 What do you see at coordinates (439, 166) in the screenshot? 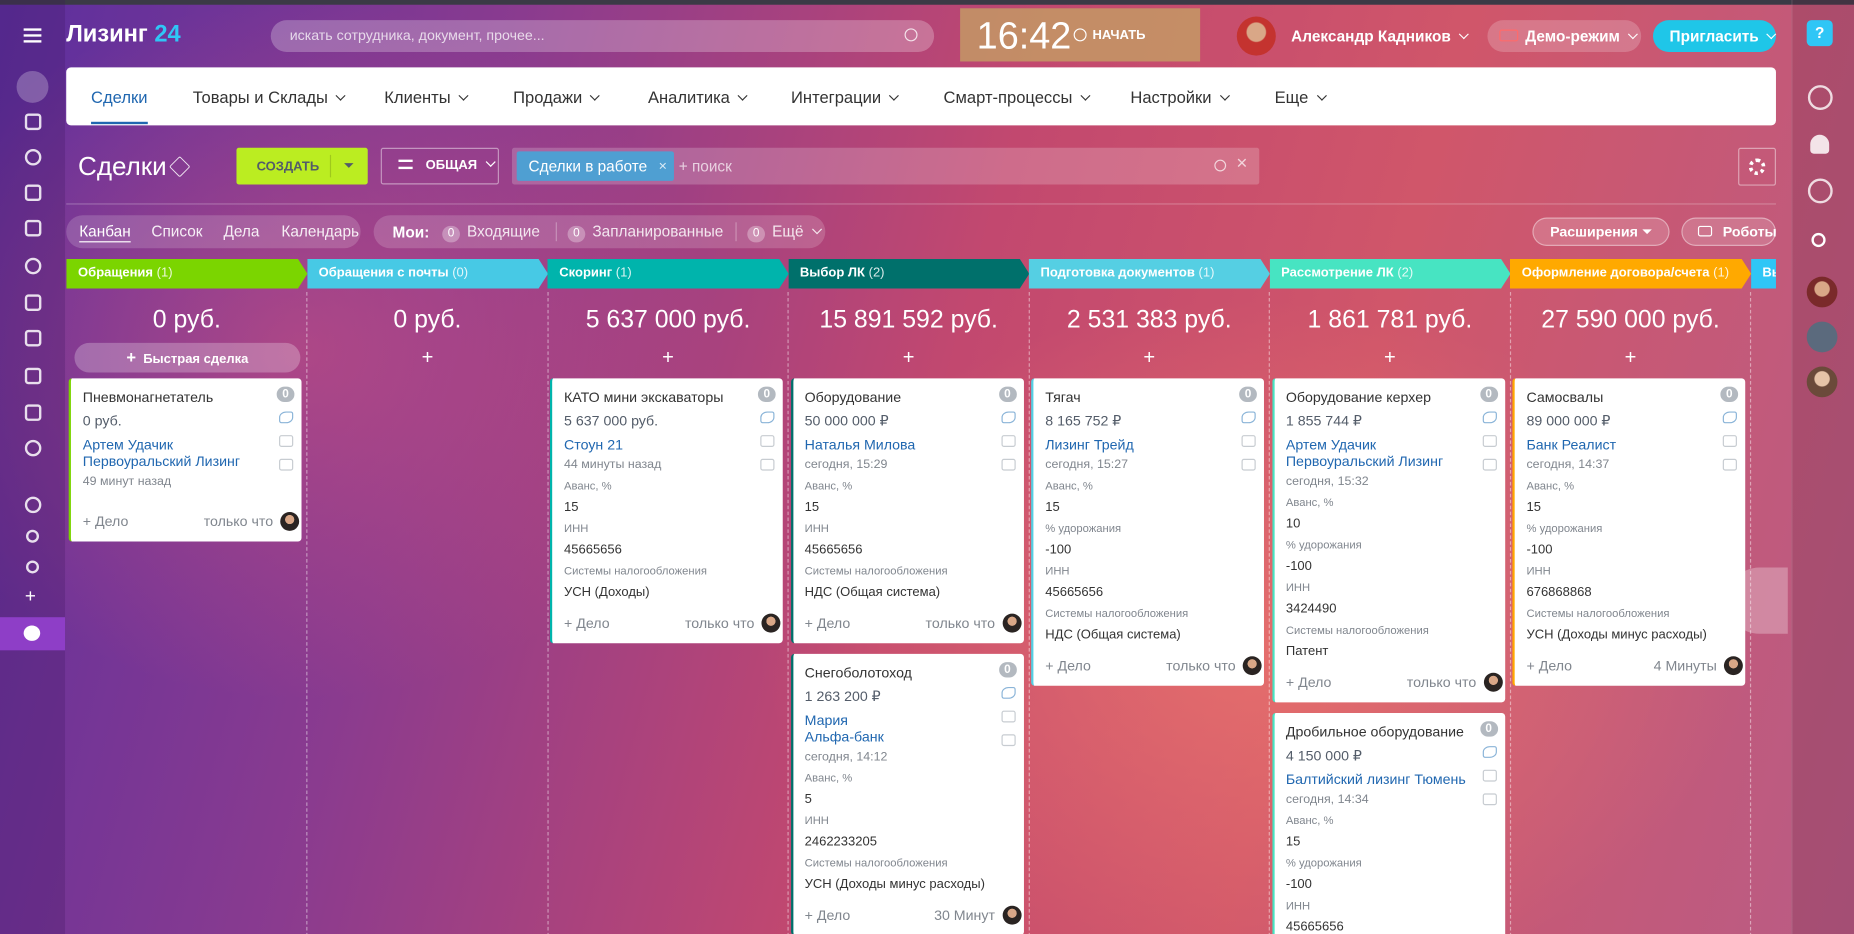
I see `preset-button: ОБЩАЯ` at bounding box center [439, 166].